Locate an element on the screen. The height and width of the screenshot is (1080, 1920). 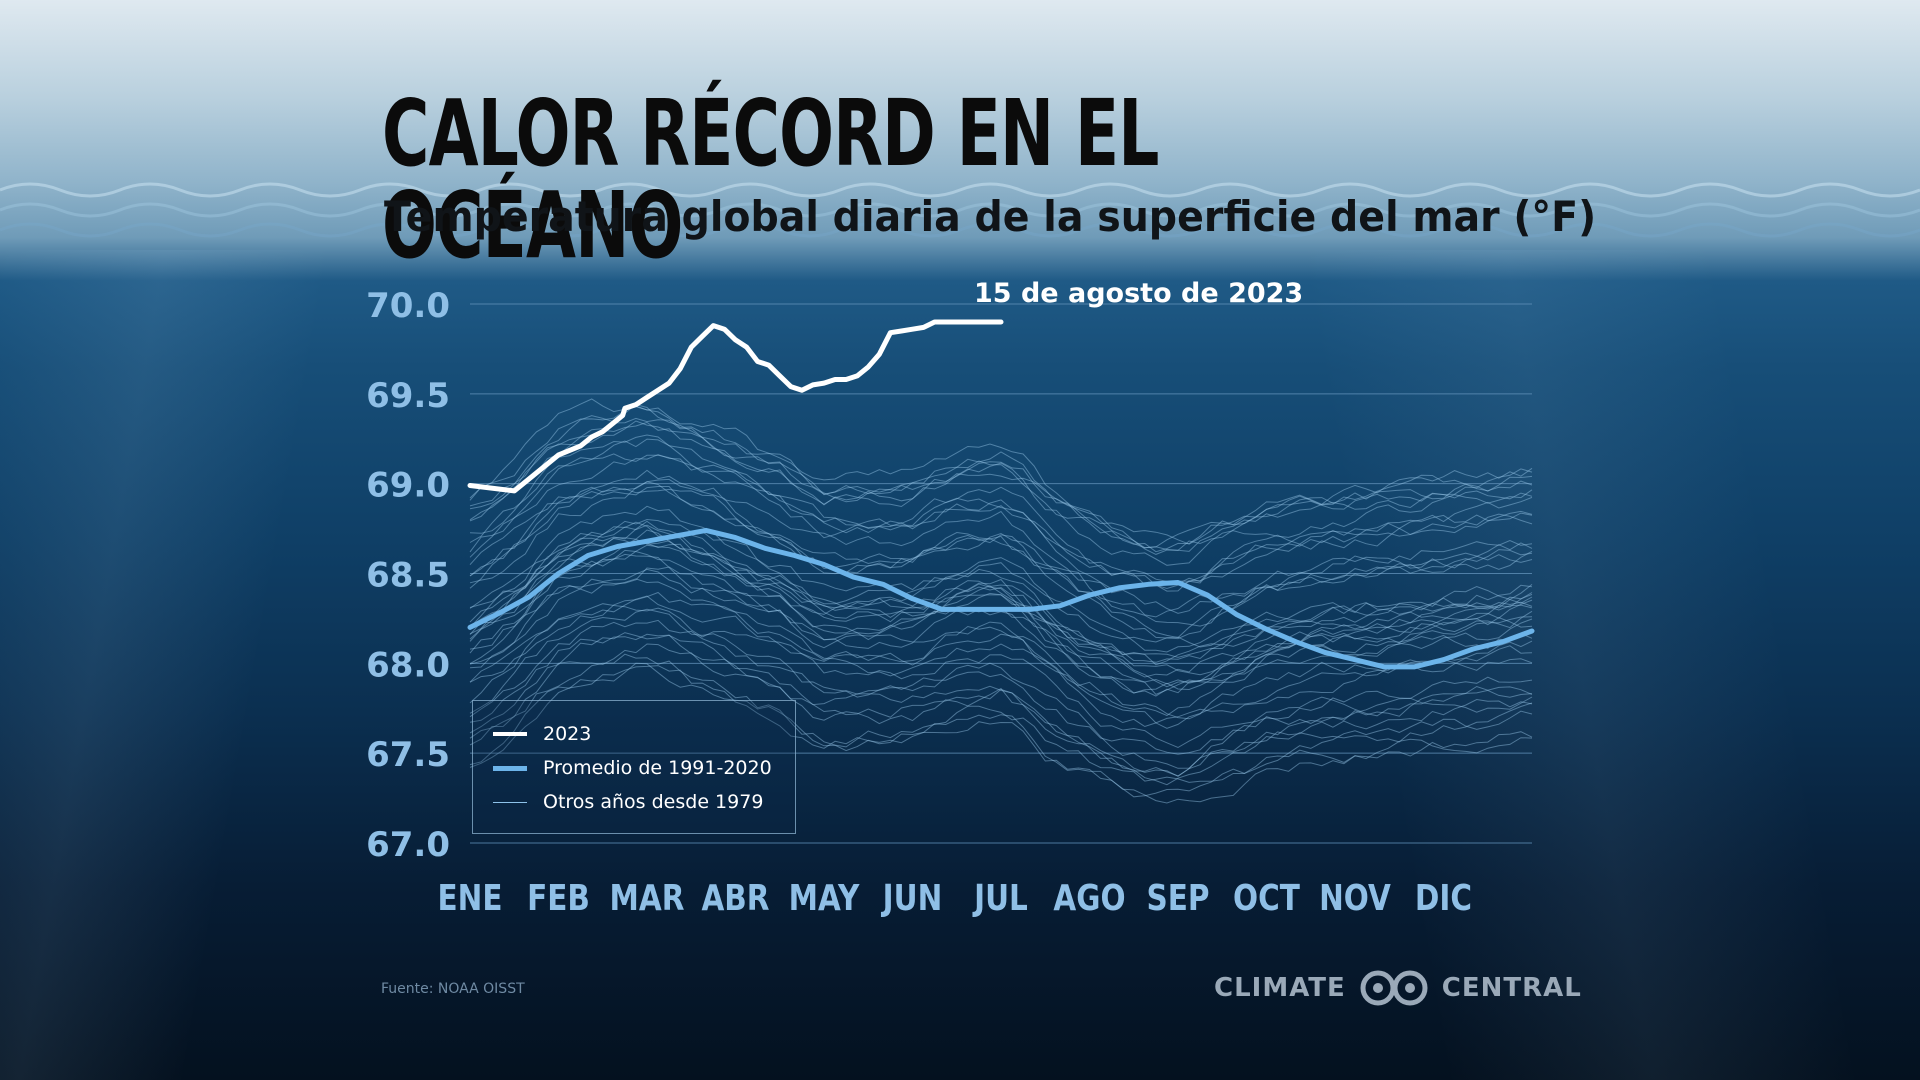
legend-swatch-average is located at coordinates (510, 768).